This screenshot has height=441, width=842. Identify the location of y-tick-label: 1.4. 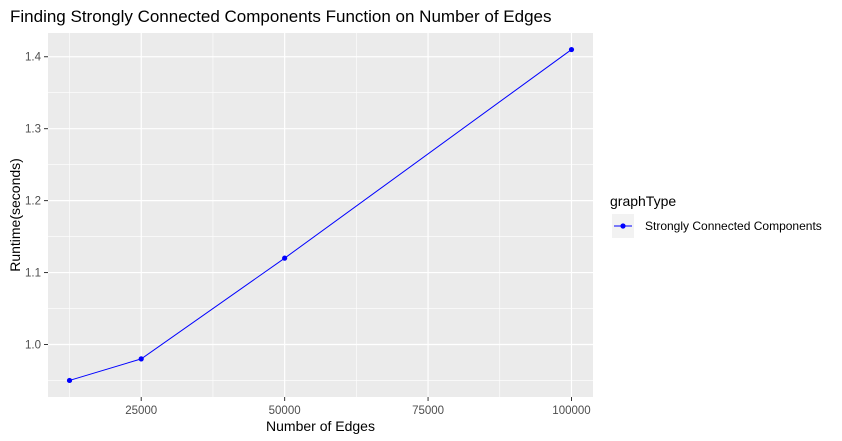
(33, 58).